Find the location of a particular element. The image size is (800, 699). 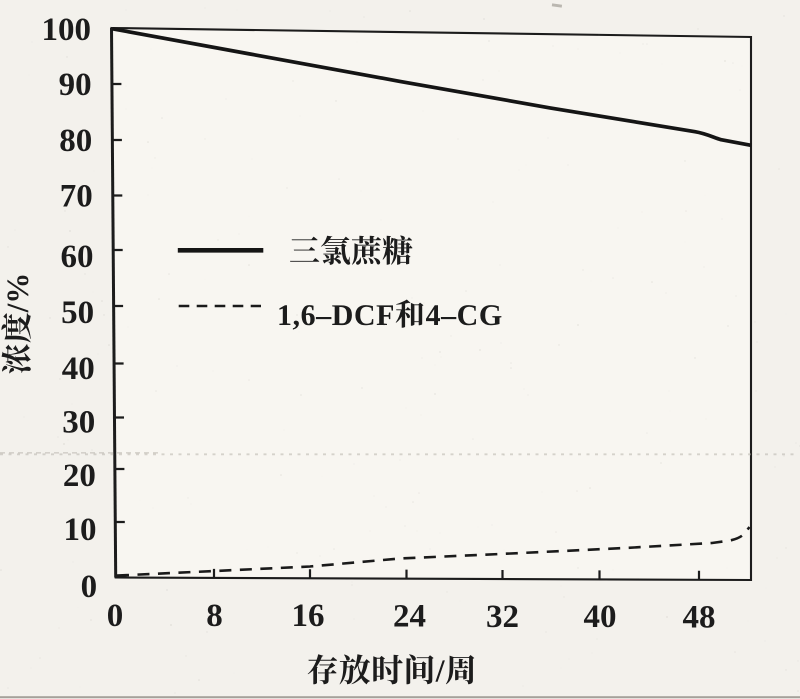

svg-text: 8 is located at coordinates (214, 616).